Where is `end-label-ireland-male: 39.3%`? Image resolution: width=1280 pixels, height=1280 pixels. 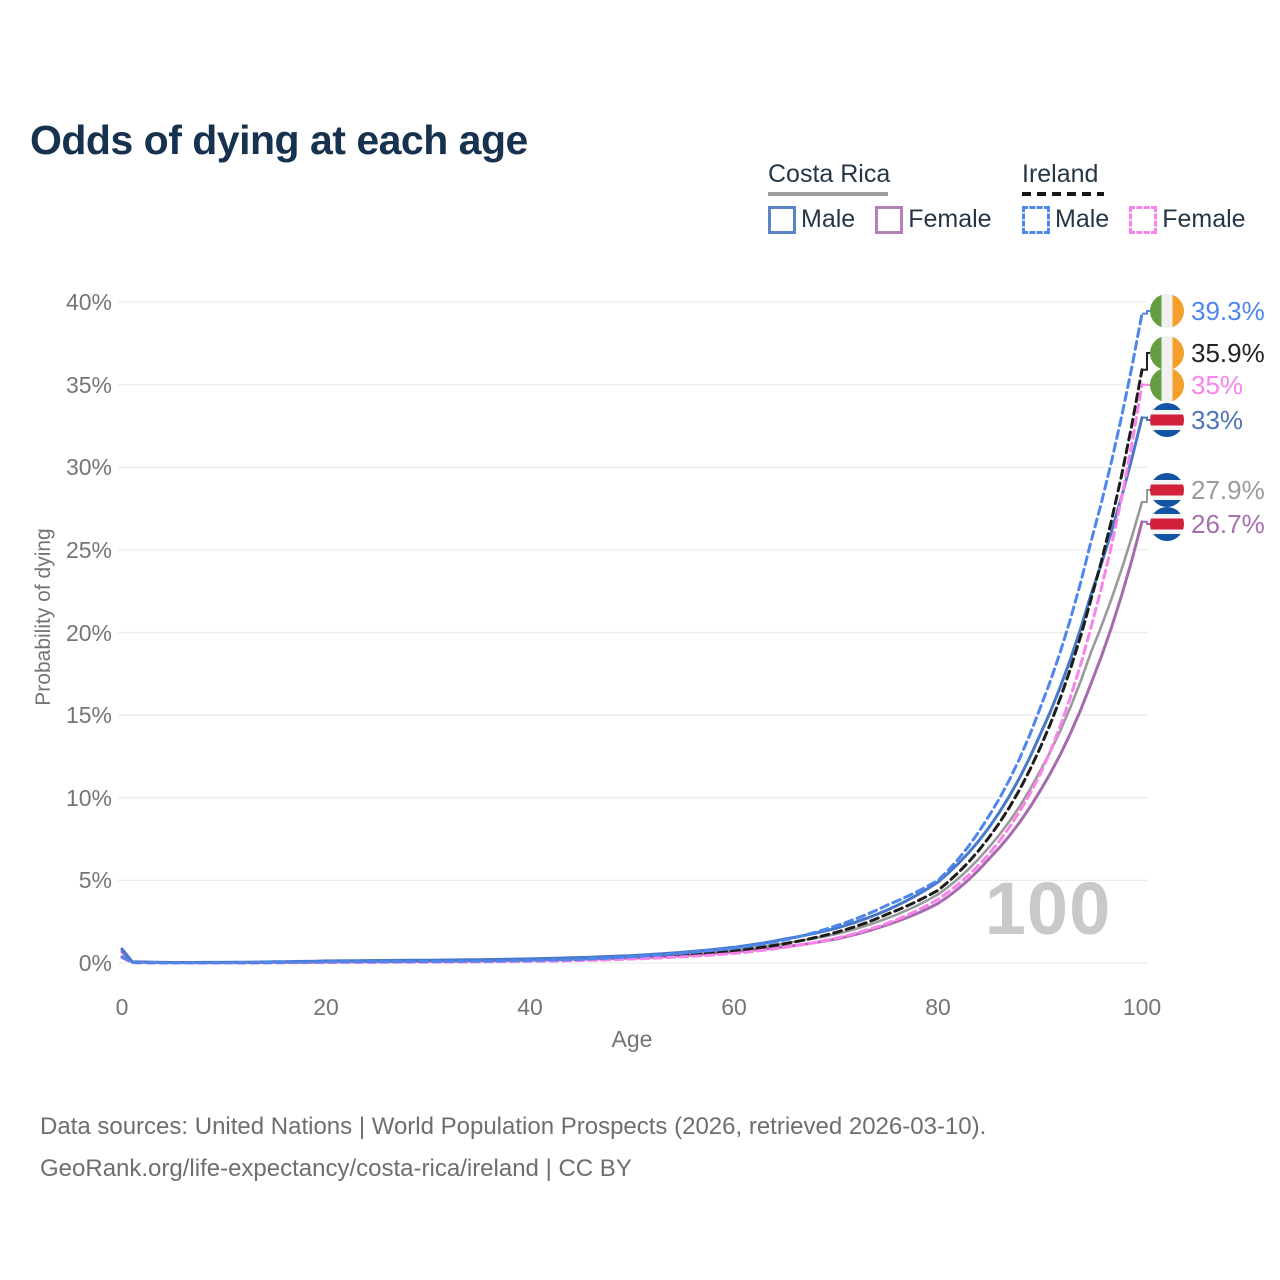 end-label-ireland-male: 39.3% is located at coordinates (1207, 311).